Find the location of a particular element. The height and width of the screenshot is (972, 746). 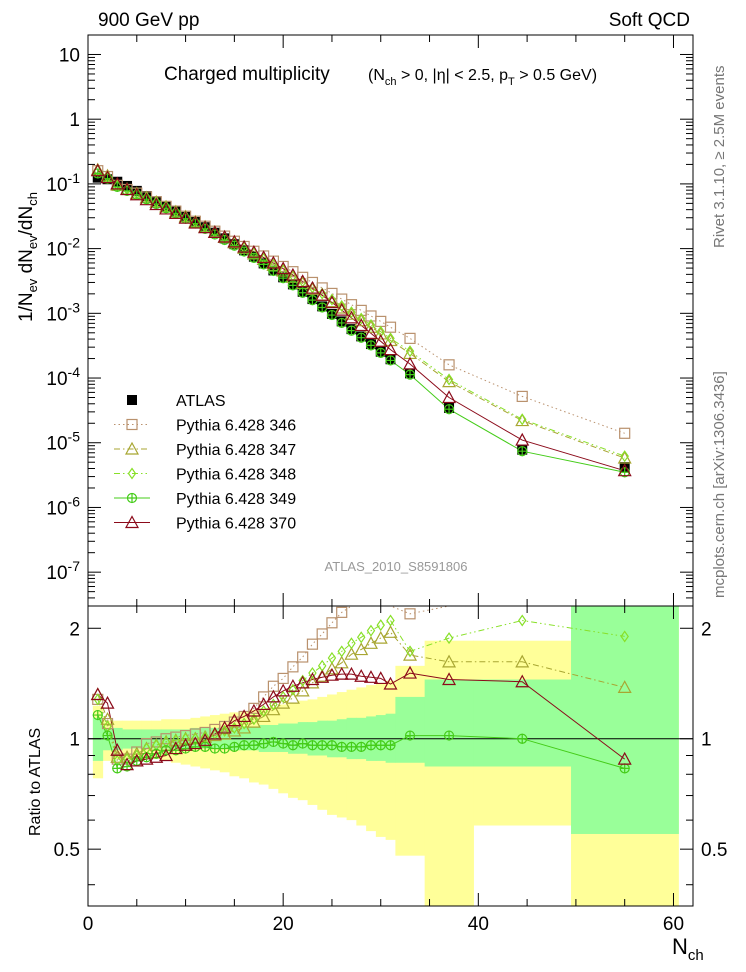

atlas-point is located at coordinates (117, 181).